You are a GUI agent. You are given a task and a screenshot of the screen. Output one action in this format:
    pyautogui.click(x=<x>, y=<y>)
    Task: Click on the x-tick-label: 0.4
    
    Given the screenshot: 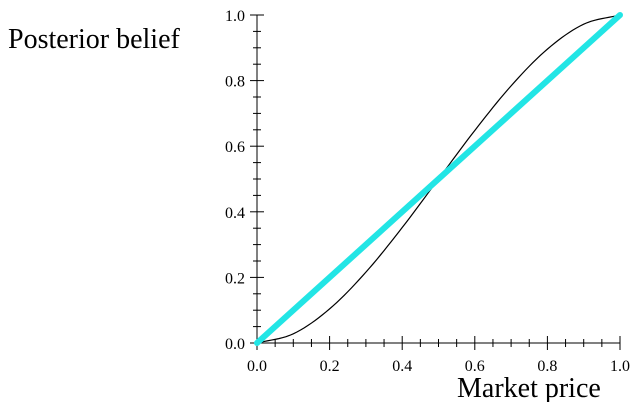 What is the action you would take?
    pyautogui.click(x=402, y=366)
    